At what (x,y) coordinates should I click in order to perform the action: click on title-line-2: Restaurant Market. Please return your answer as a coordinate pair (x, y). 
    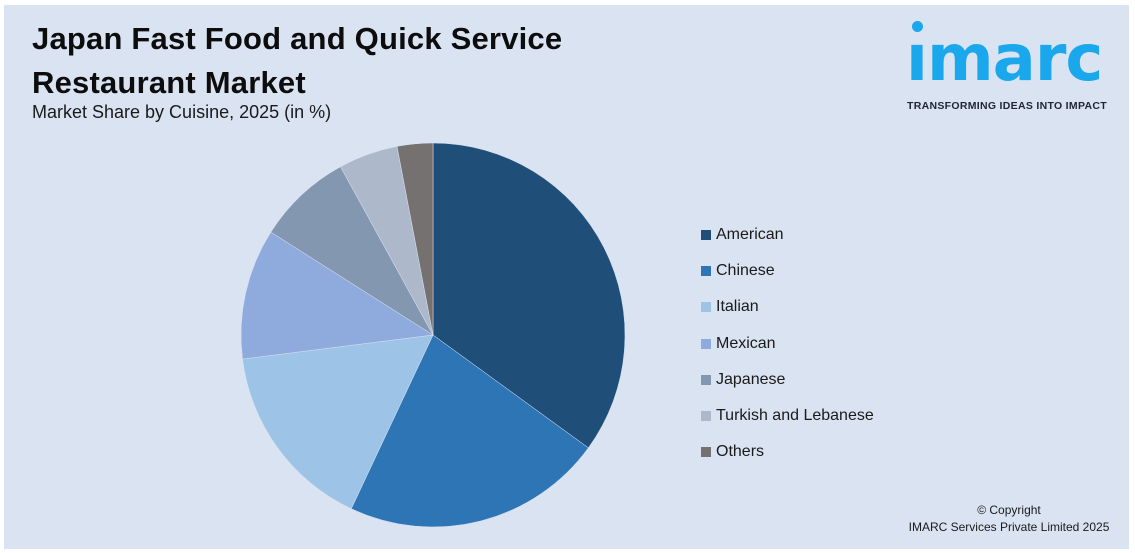
    Looking at the image, I should click on (169, 82).